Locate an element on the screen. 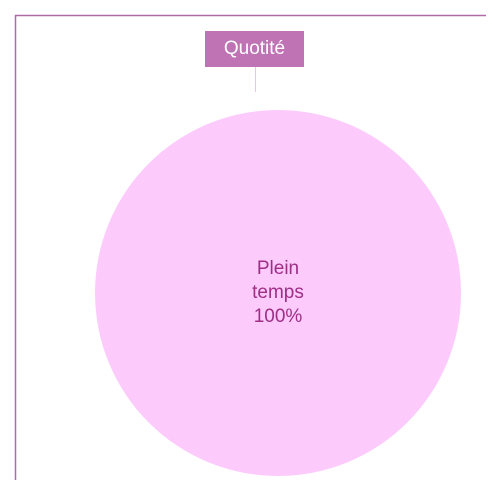 Image resolution: width=488 pixels, height=495 pixels. chart-title: Quotité is located at coordinates (254, 49).